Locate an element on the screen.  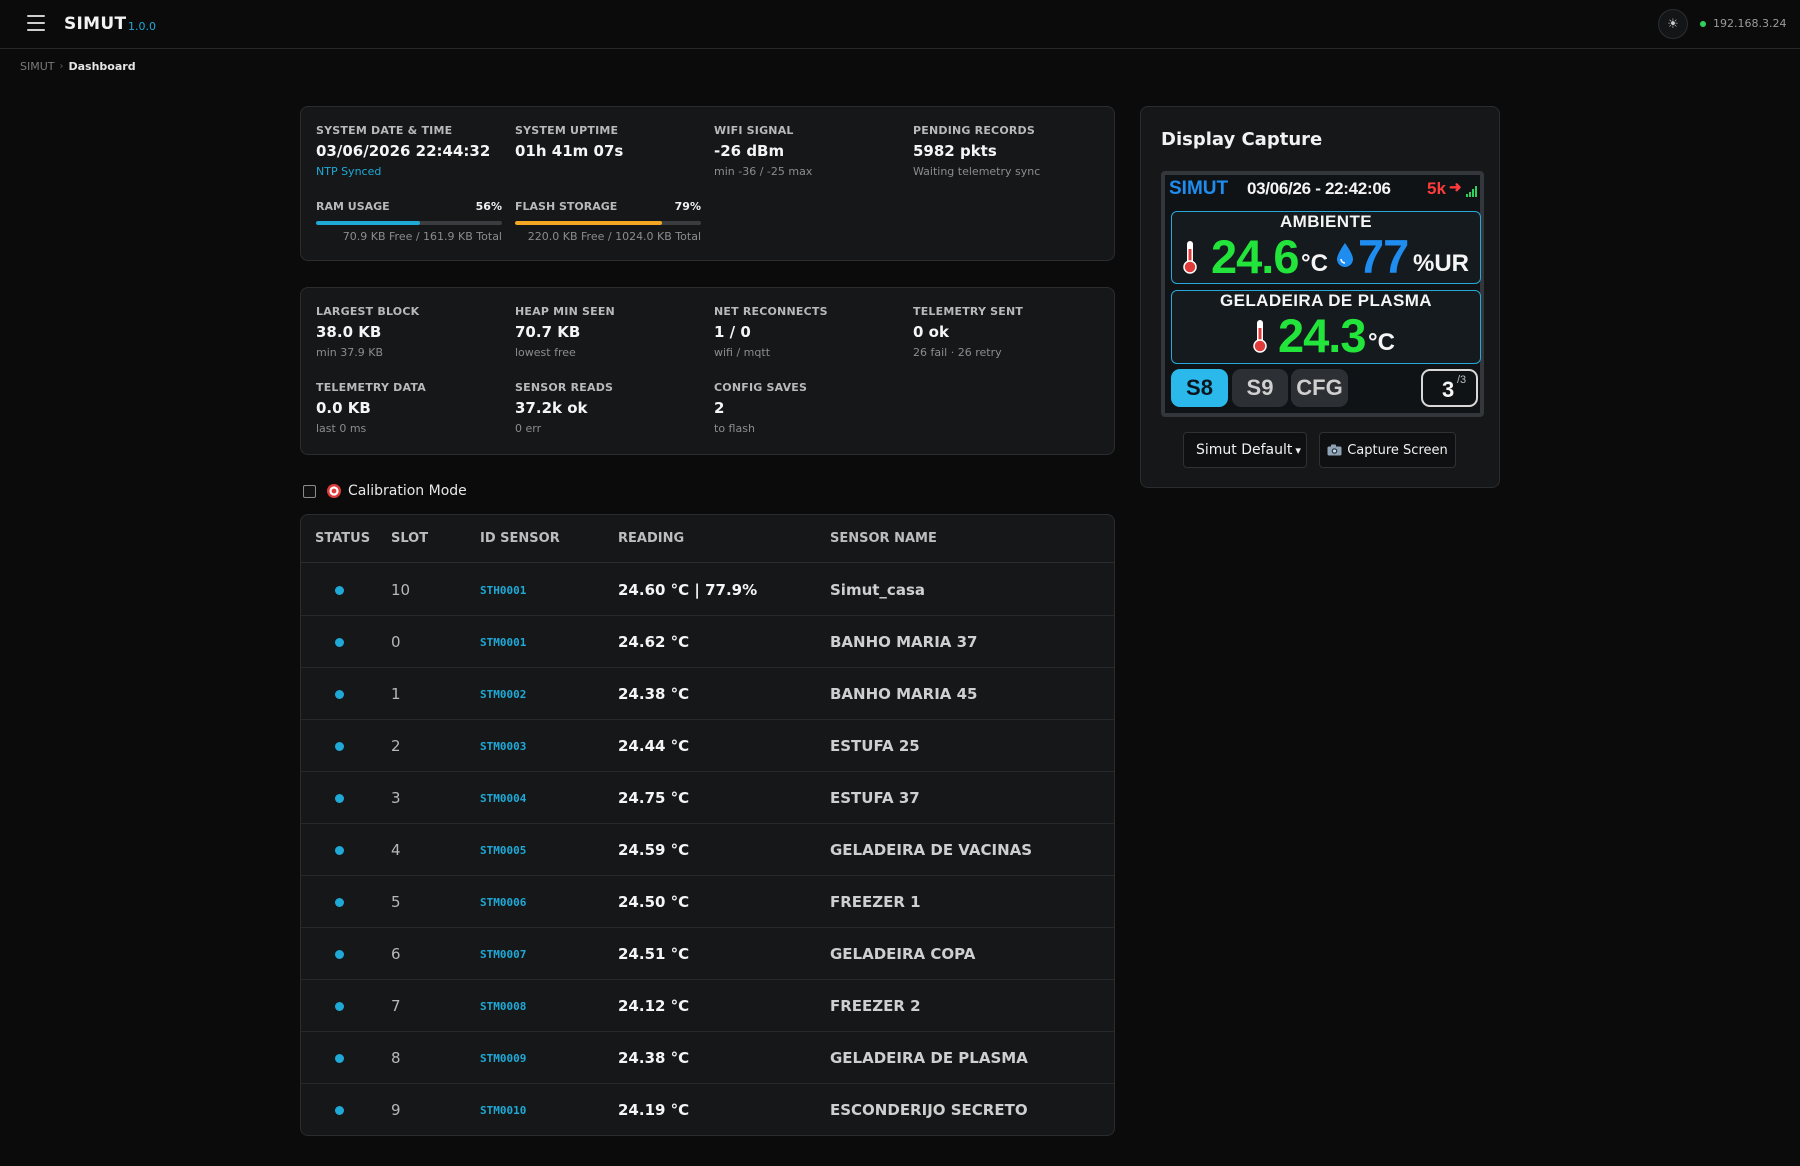
version-label: 1.0.0 is located at coordinates (142, 26).